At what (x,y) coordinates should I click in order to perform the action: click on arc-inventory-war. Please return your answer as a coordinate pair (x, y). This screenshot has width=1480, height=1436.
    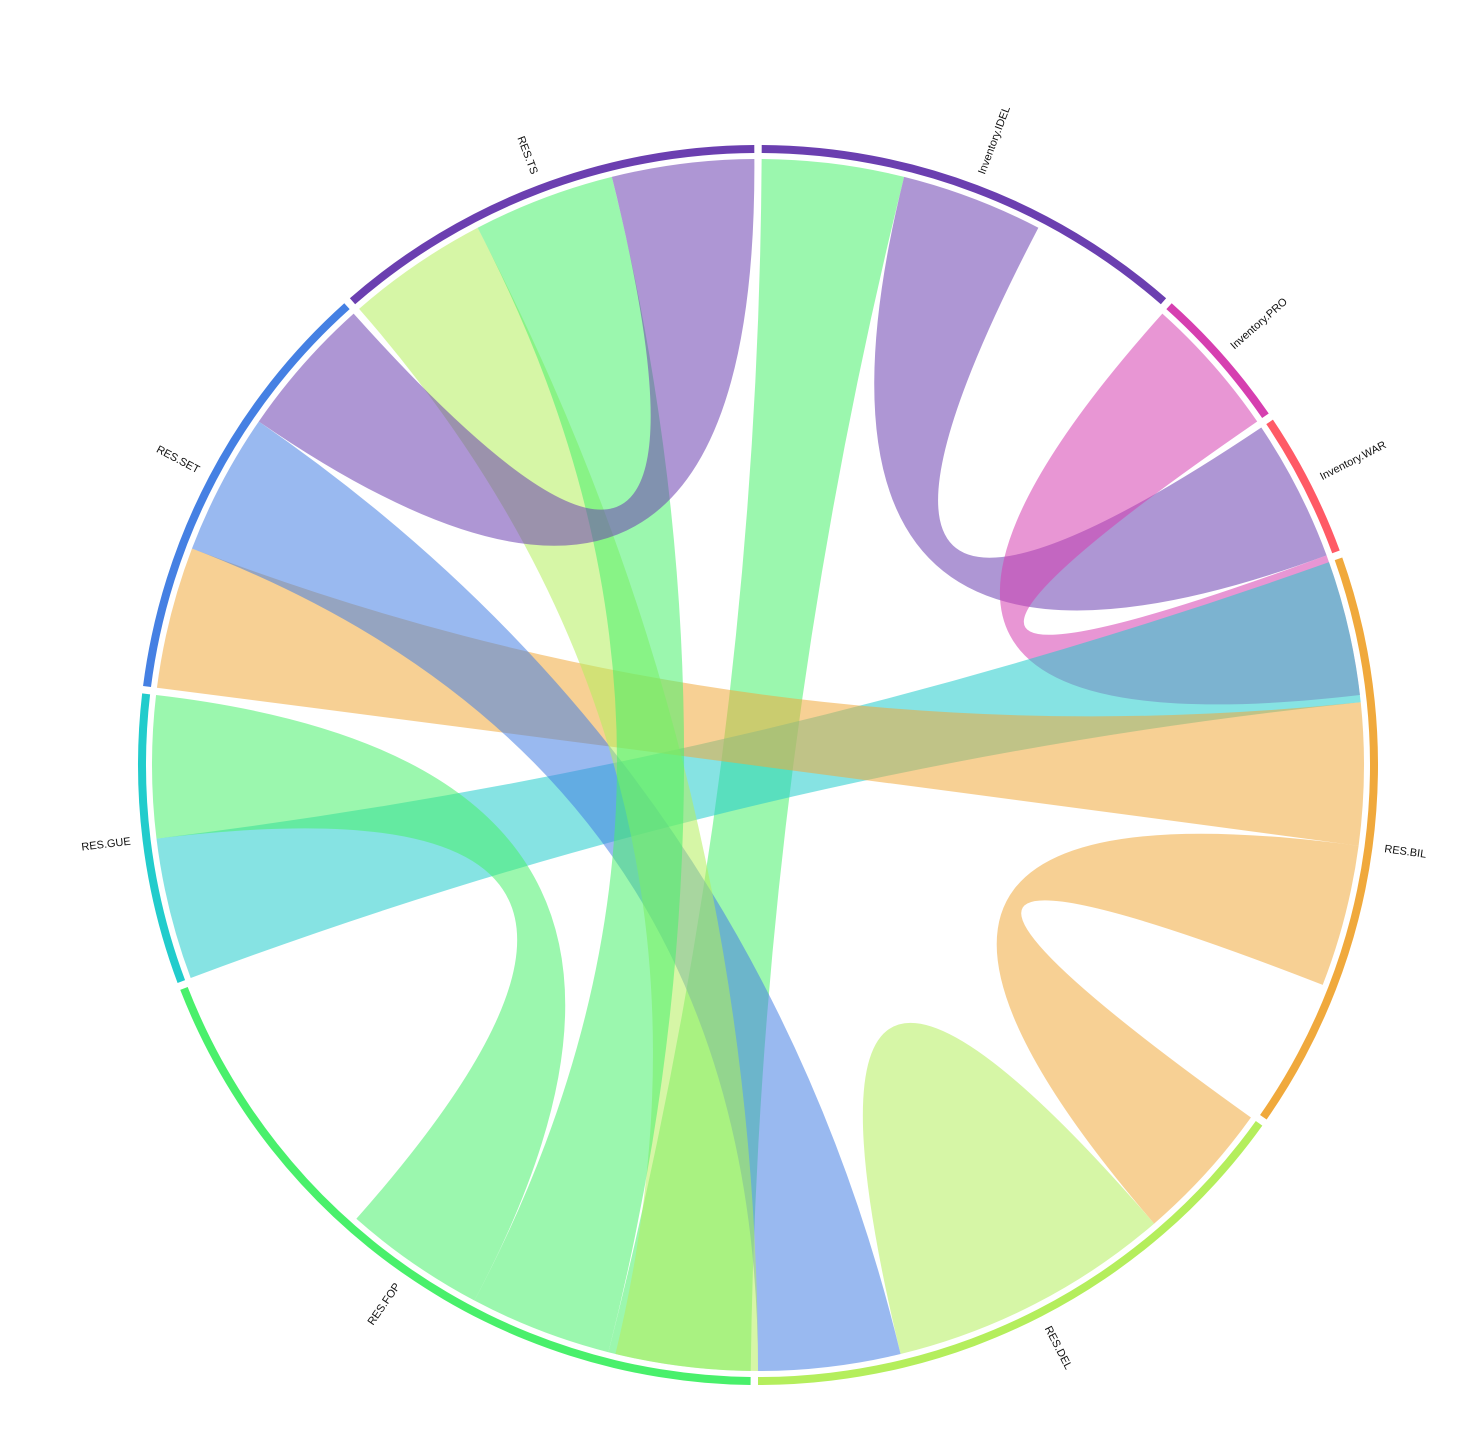
    Looking at the image, I should click on (1303, 486).